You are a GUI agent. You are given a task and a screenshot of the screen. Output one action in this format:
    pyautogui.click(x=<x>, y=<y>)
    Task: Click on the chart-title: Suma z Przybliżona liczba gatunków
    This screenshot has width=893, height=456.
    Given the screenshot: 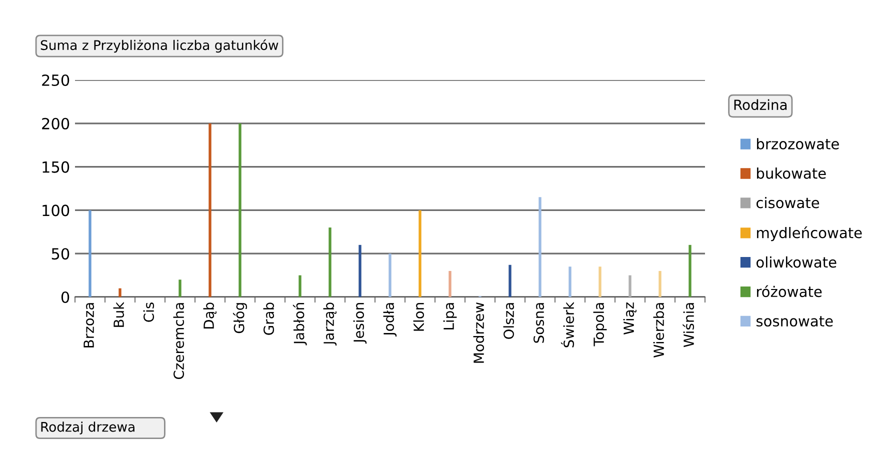 What is the action you would take?
    pyautogui.click(x=159, y=46)
    